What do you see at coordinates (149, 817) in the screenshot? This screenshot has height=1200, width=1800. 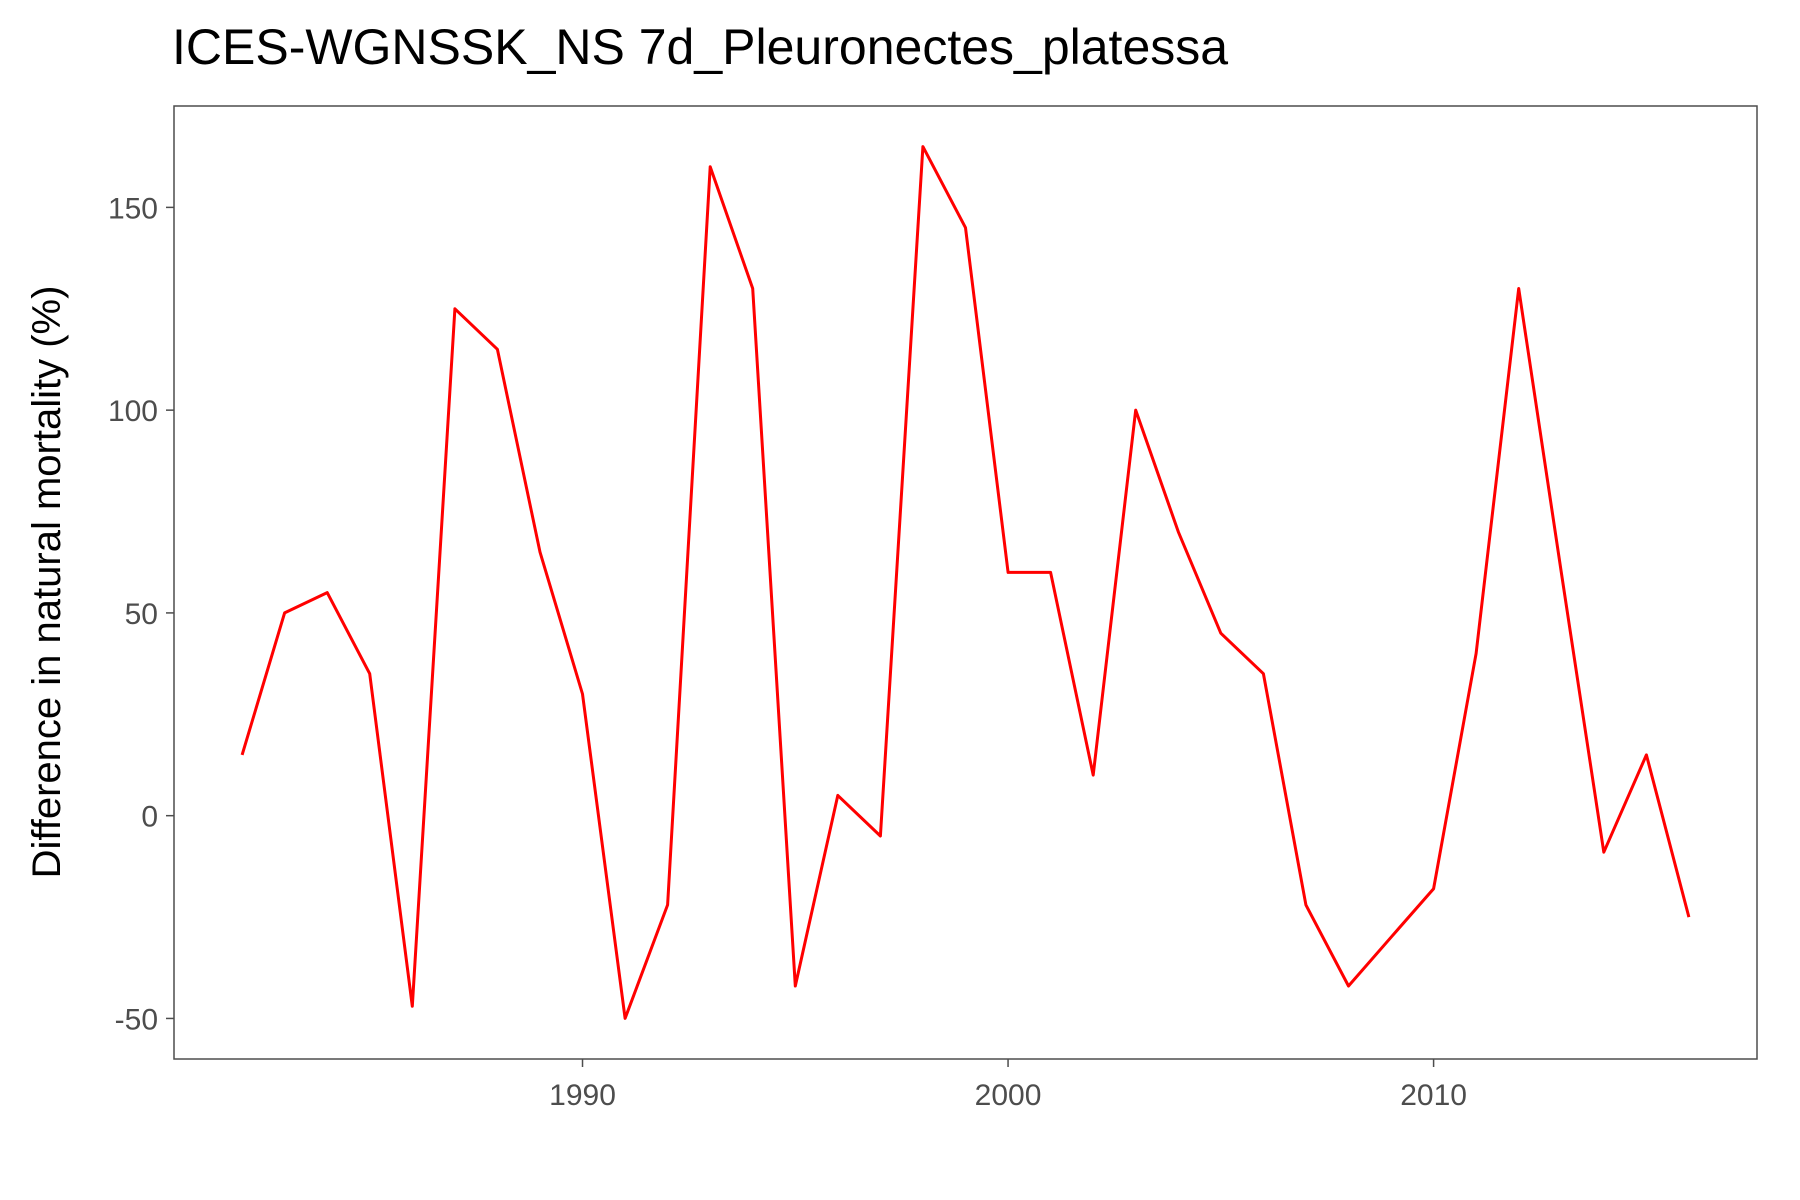 I see `y-tick-label: 0` at bounding box center [149, 817].